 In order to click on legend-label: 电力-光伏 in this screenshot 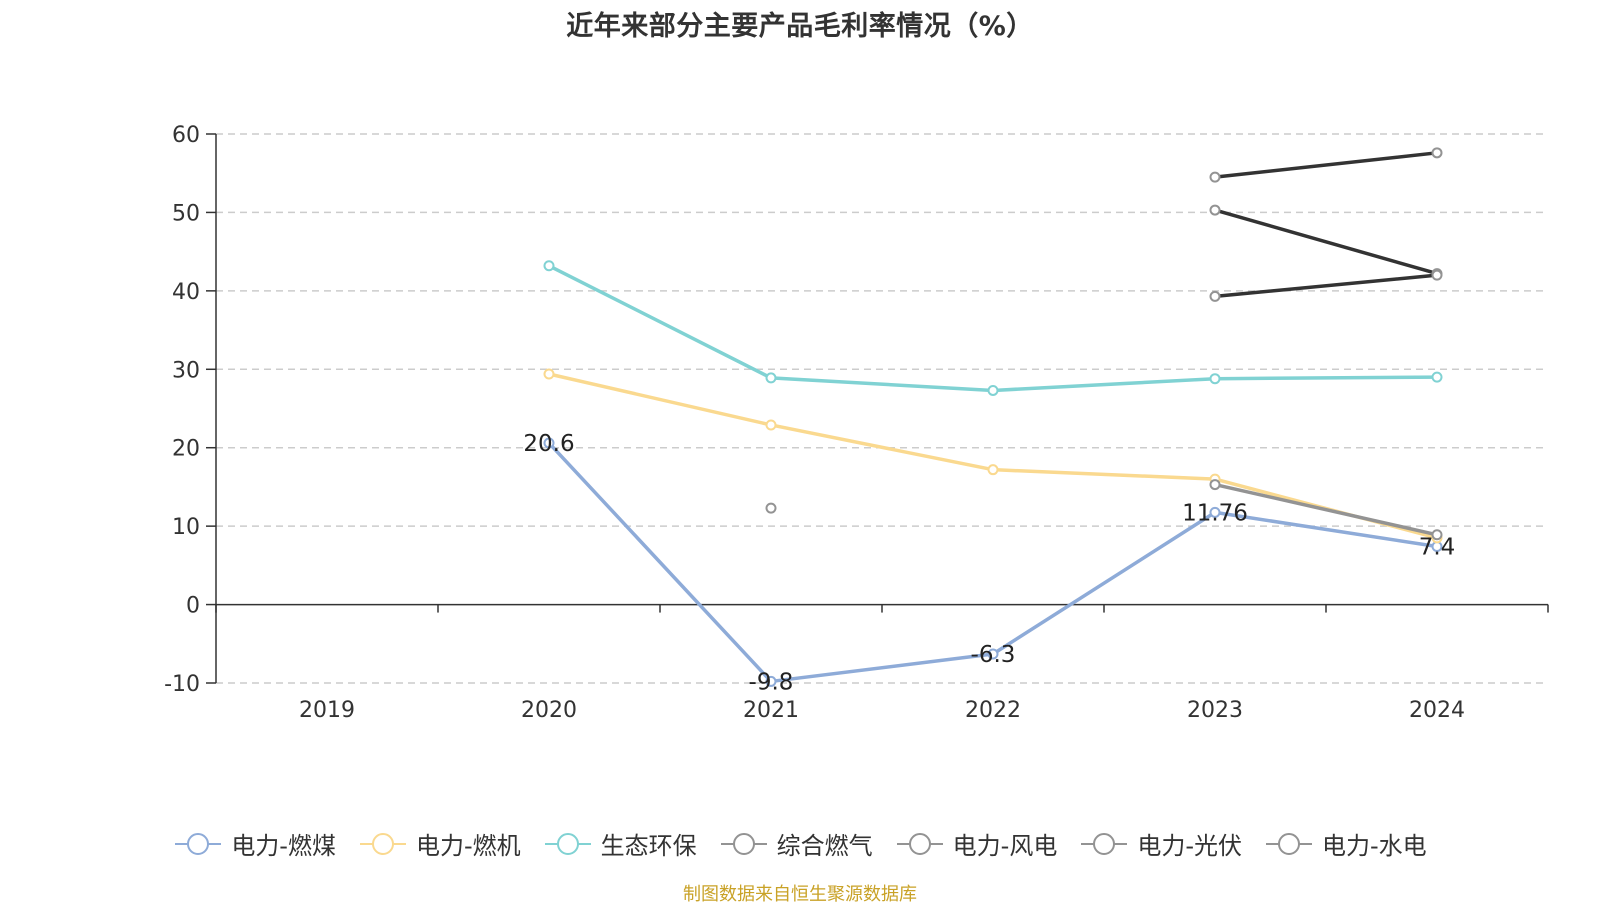, I will do `click(1189, 846)`.